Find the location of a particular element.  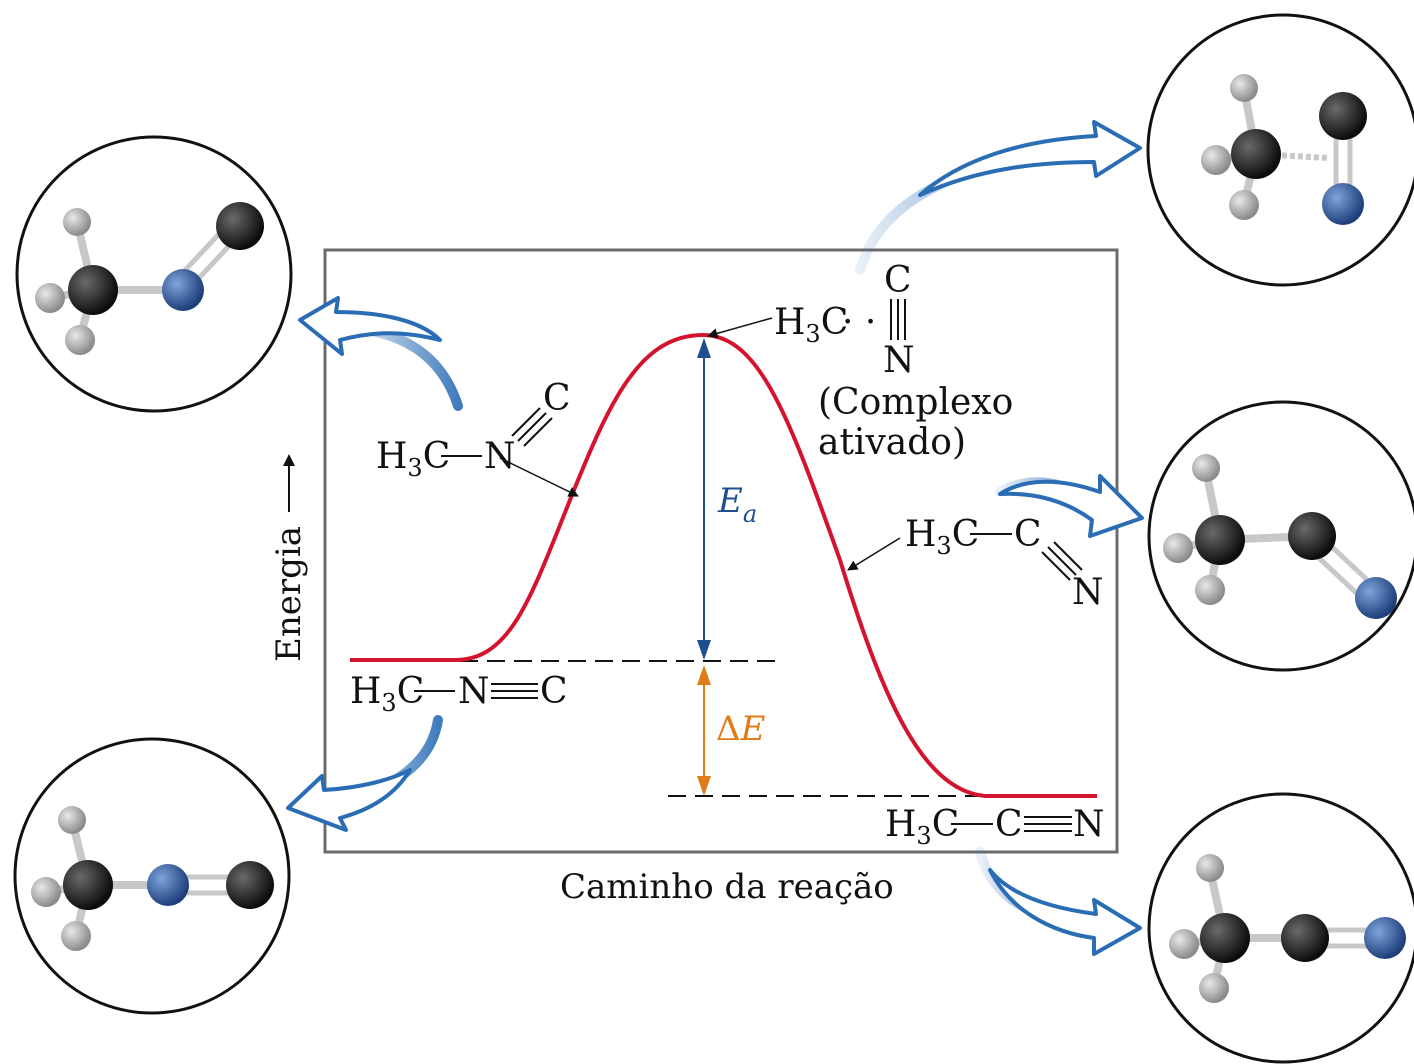

activated-complex-caption-1: (Complexo is located at coordinates (915, 402).